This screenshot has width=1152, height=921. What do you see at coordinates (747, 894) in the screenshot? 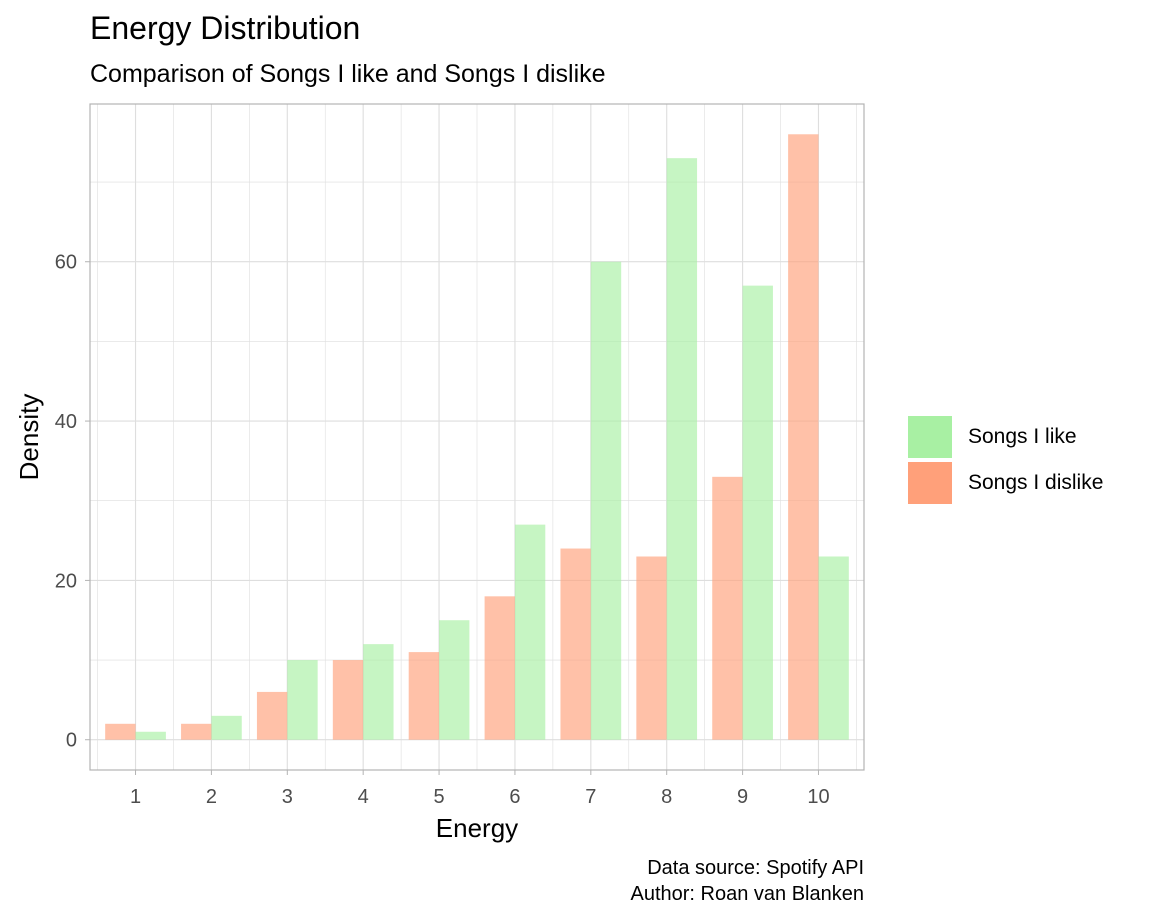
I see `caption-author: Author: Roan van Blanken` at bounding box center [747, 894].